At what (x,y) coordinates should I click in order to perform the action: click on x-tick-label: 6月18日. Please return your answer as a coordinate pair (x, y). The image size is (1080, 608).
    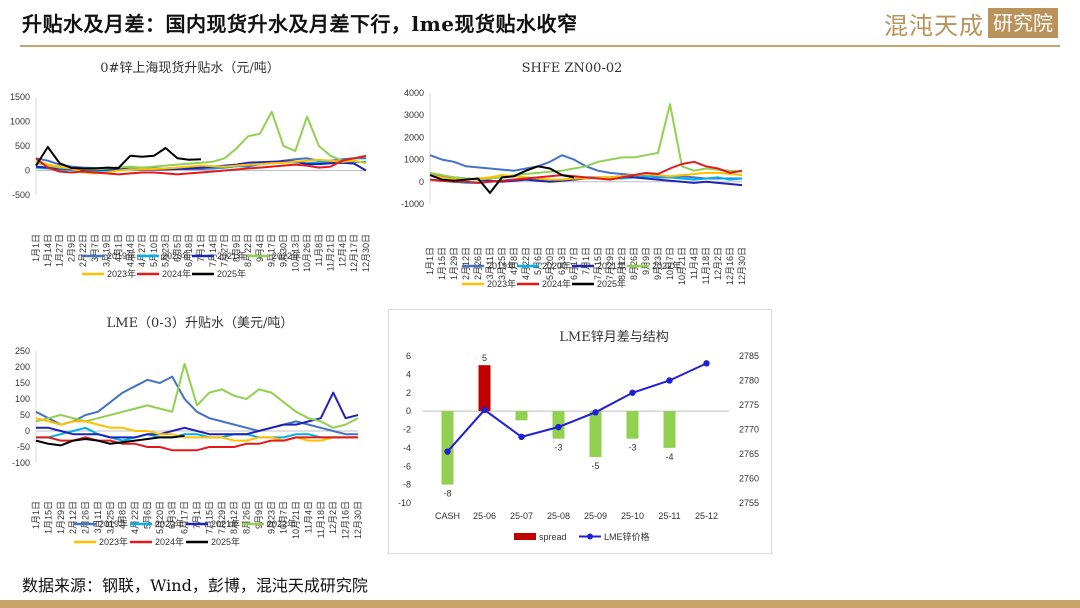
    Looking at the image, I should click on (189, 250).